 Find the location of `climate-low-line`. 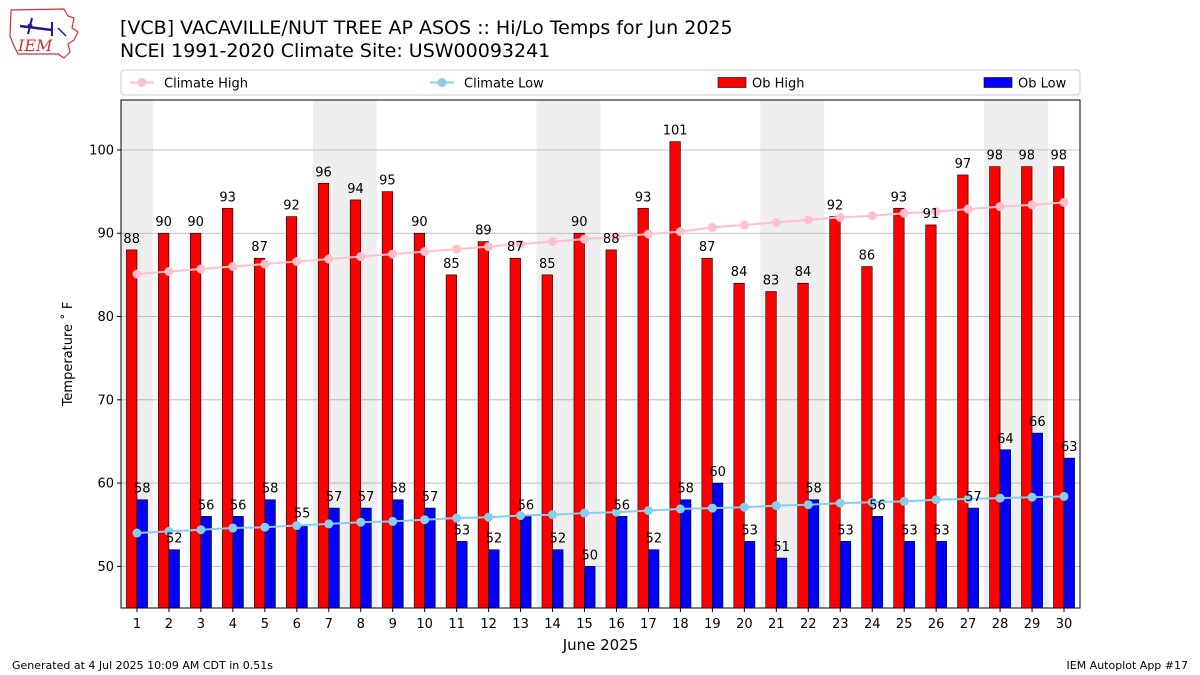

climate-low-line is located at coordinates (600, 515).